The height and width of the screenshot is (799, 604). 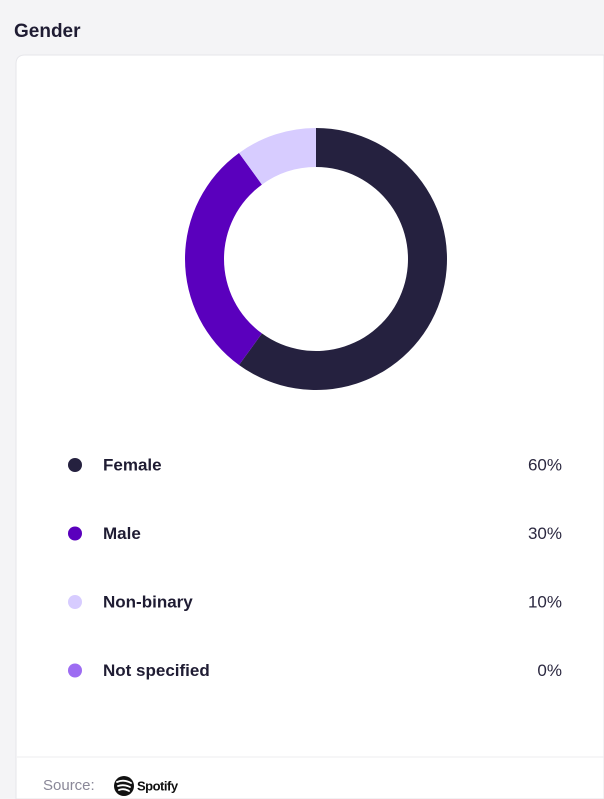 What do you see at coordinates (132, 464) in the screenshot?
I see `legend-label: Female` at bounding box center [132, 464].